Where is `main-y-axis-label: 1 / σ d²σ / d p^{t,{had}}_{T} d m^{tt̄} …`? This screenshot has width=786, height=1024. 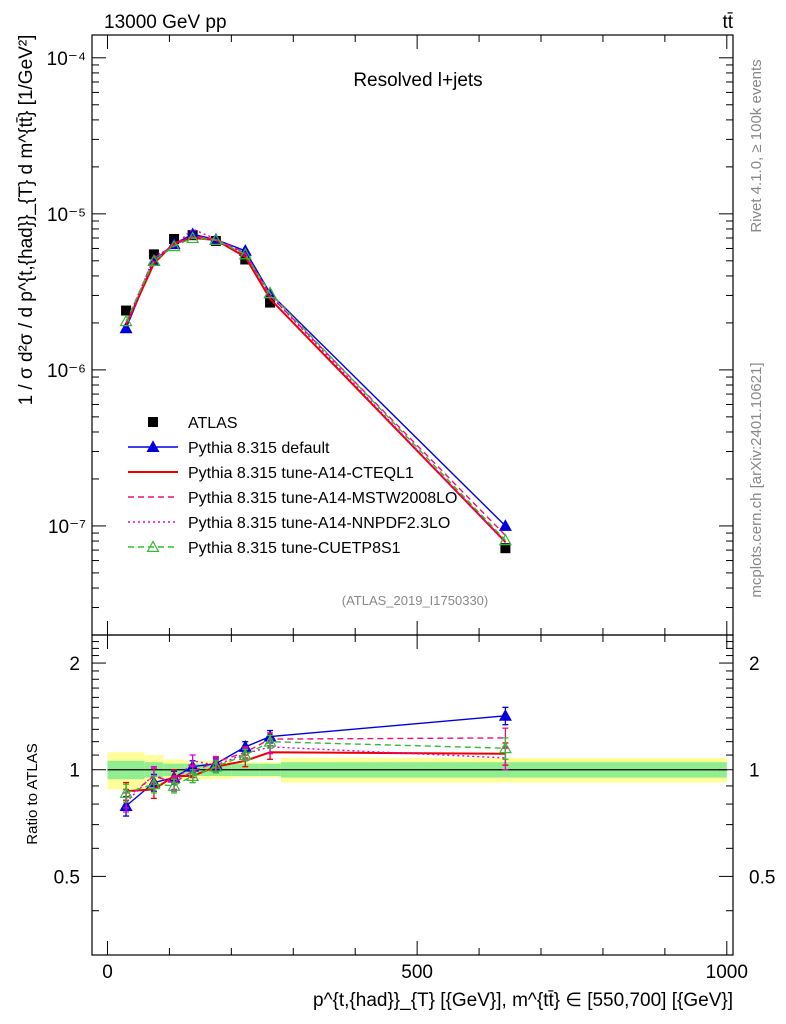
main-y-axis-label: 1 / σ d²σ / d p^{t,{had}}_{T} d m^{tt̄} … is located at coordinates (26, 220).